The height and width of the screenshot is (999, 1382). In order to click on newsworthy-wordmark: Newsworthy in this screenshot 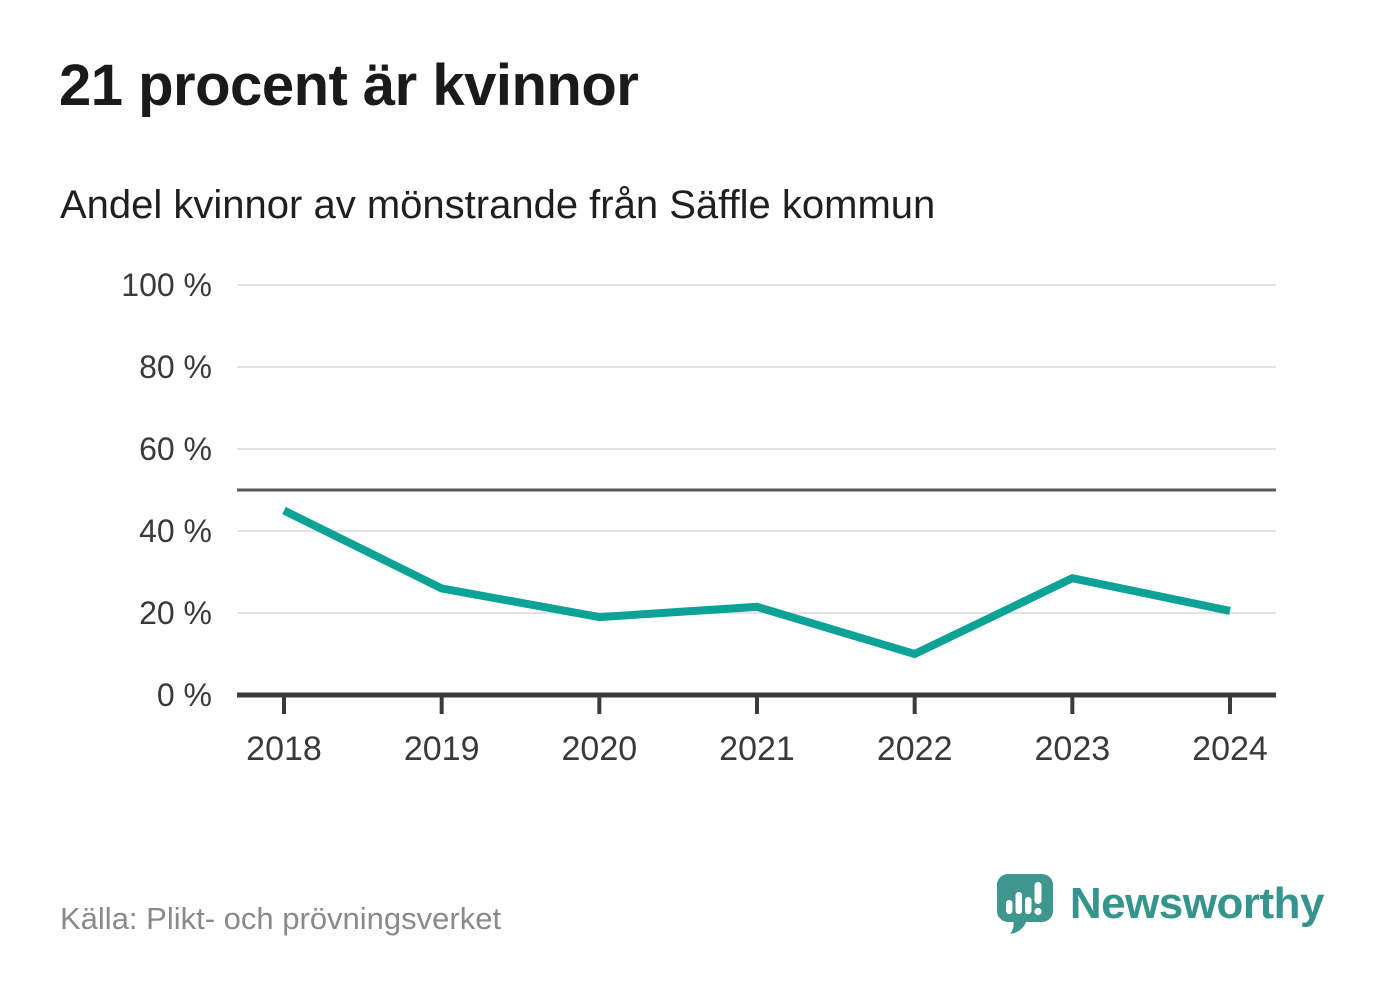, I will do `click(1197, 903)`.